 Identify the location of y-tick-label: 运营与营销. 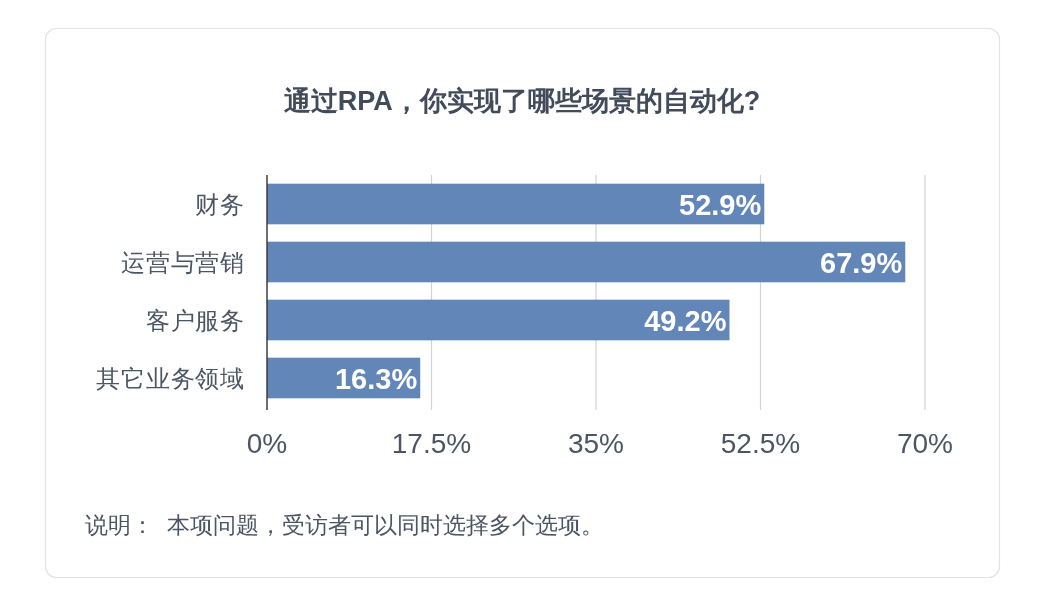
(183, 262).